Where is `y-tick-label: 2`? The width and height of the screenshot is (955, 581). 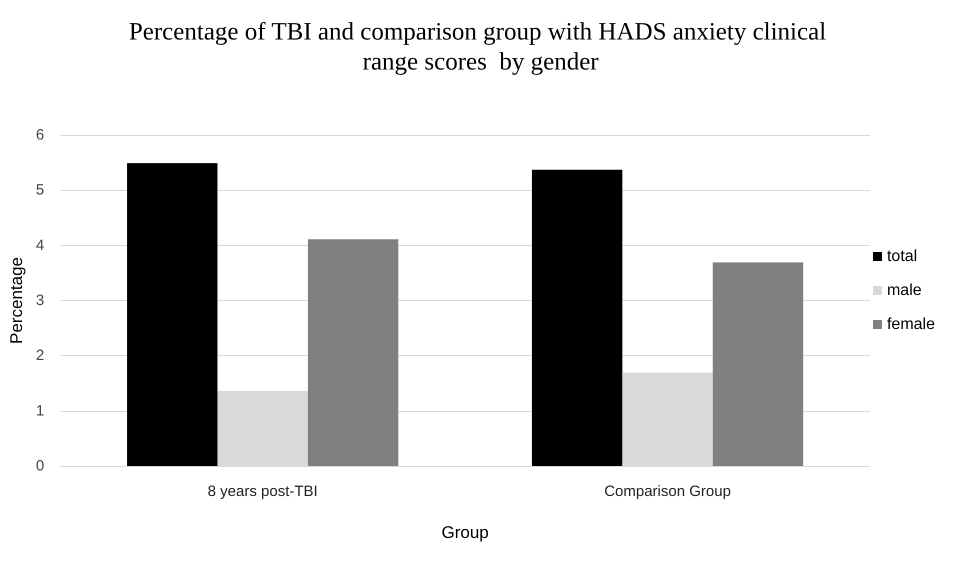 y-tick-label: 2 is located at coordinates (40, 355).